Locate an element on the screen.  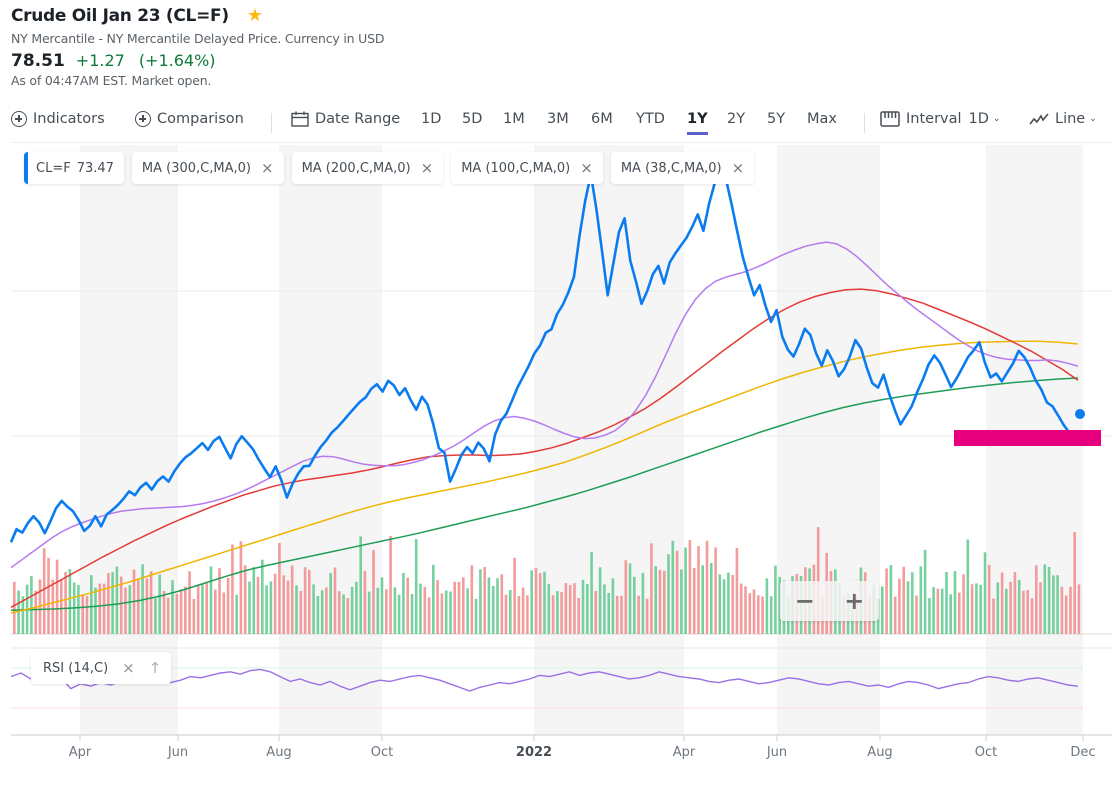
price-change: +1.27 is located at coordinates (100, 60).